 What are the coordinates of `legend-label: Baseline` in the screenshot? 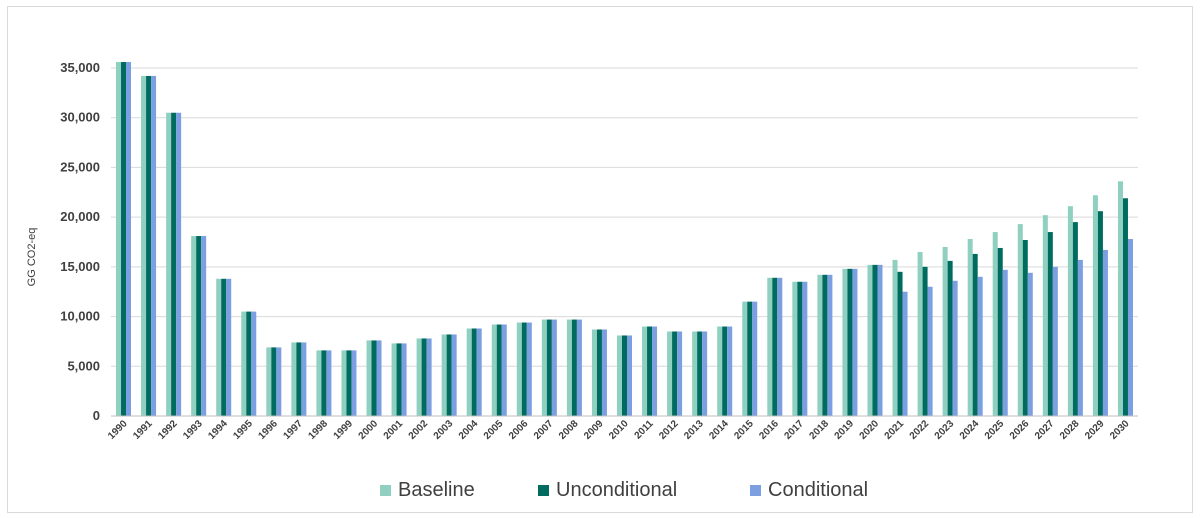 It's located at (436, 490).